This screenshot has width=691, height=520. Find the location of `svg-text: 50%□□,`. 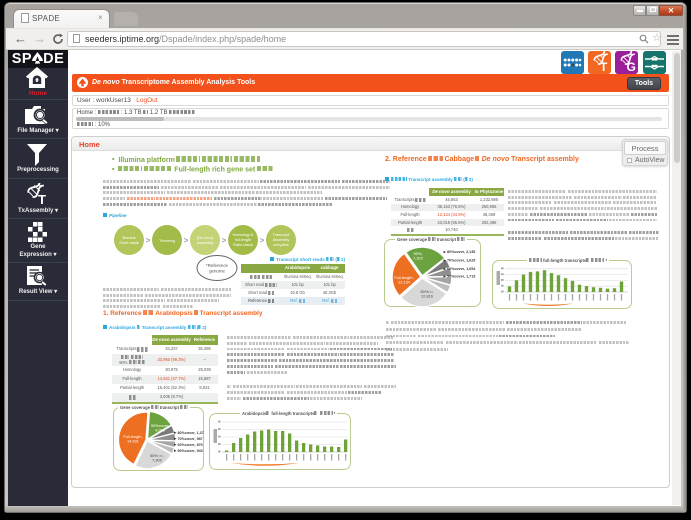

svg-text: 50%□□, is located at coordinates (427, 291).